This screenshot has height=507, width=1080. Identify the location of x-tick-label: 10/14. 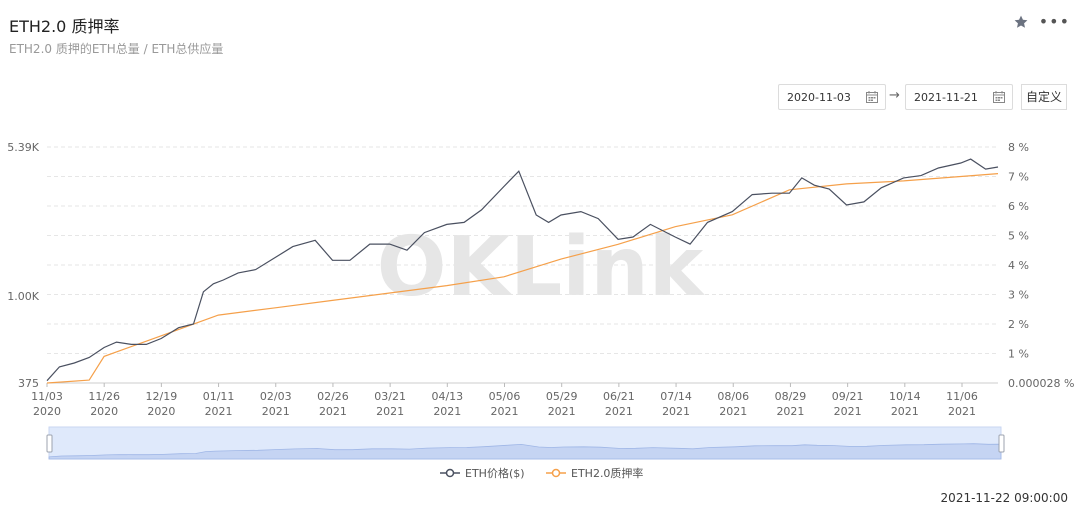
(905, 396).